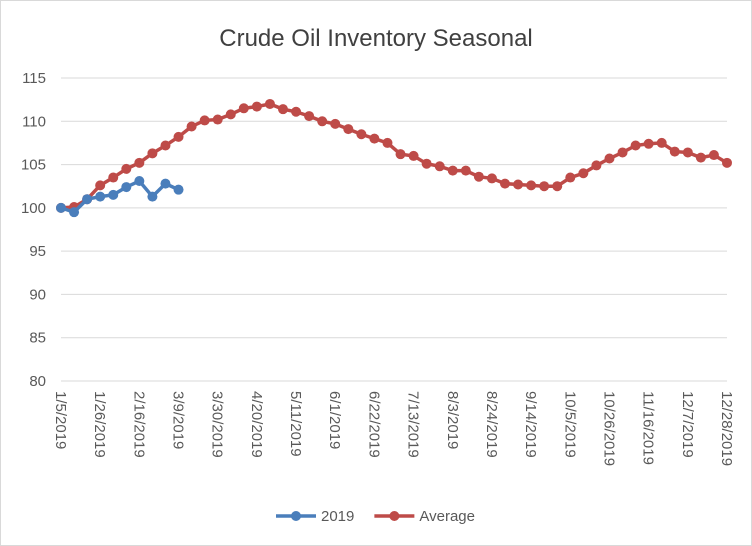 The height and width of the screenshot is (546, 752). Describe the element at coordinates (37, 251) in the screenshot. I see `y-tick-label: 95` at that location.